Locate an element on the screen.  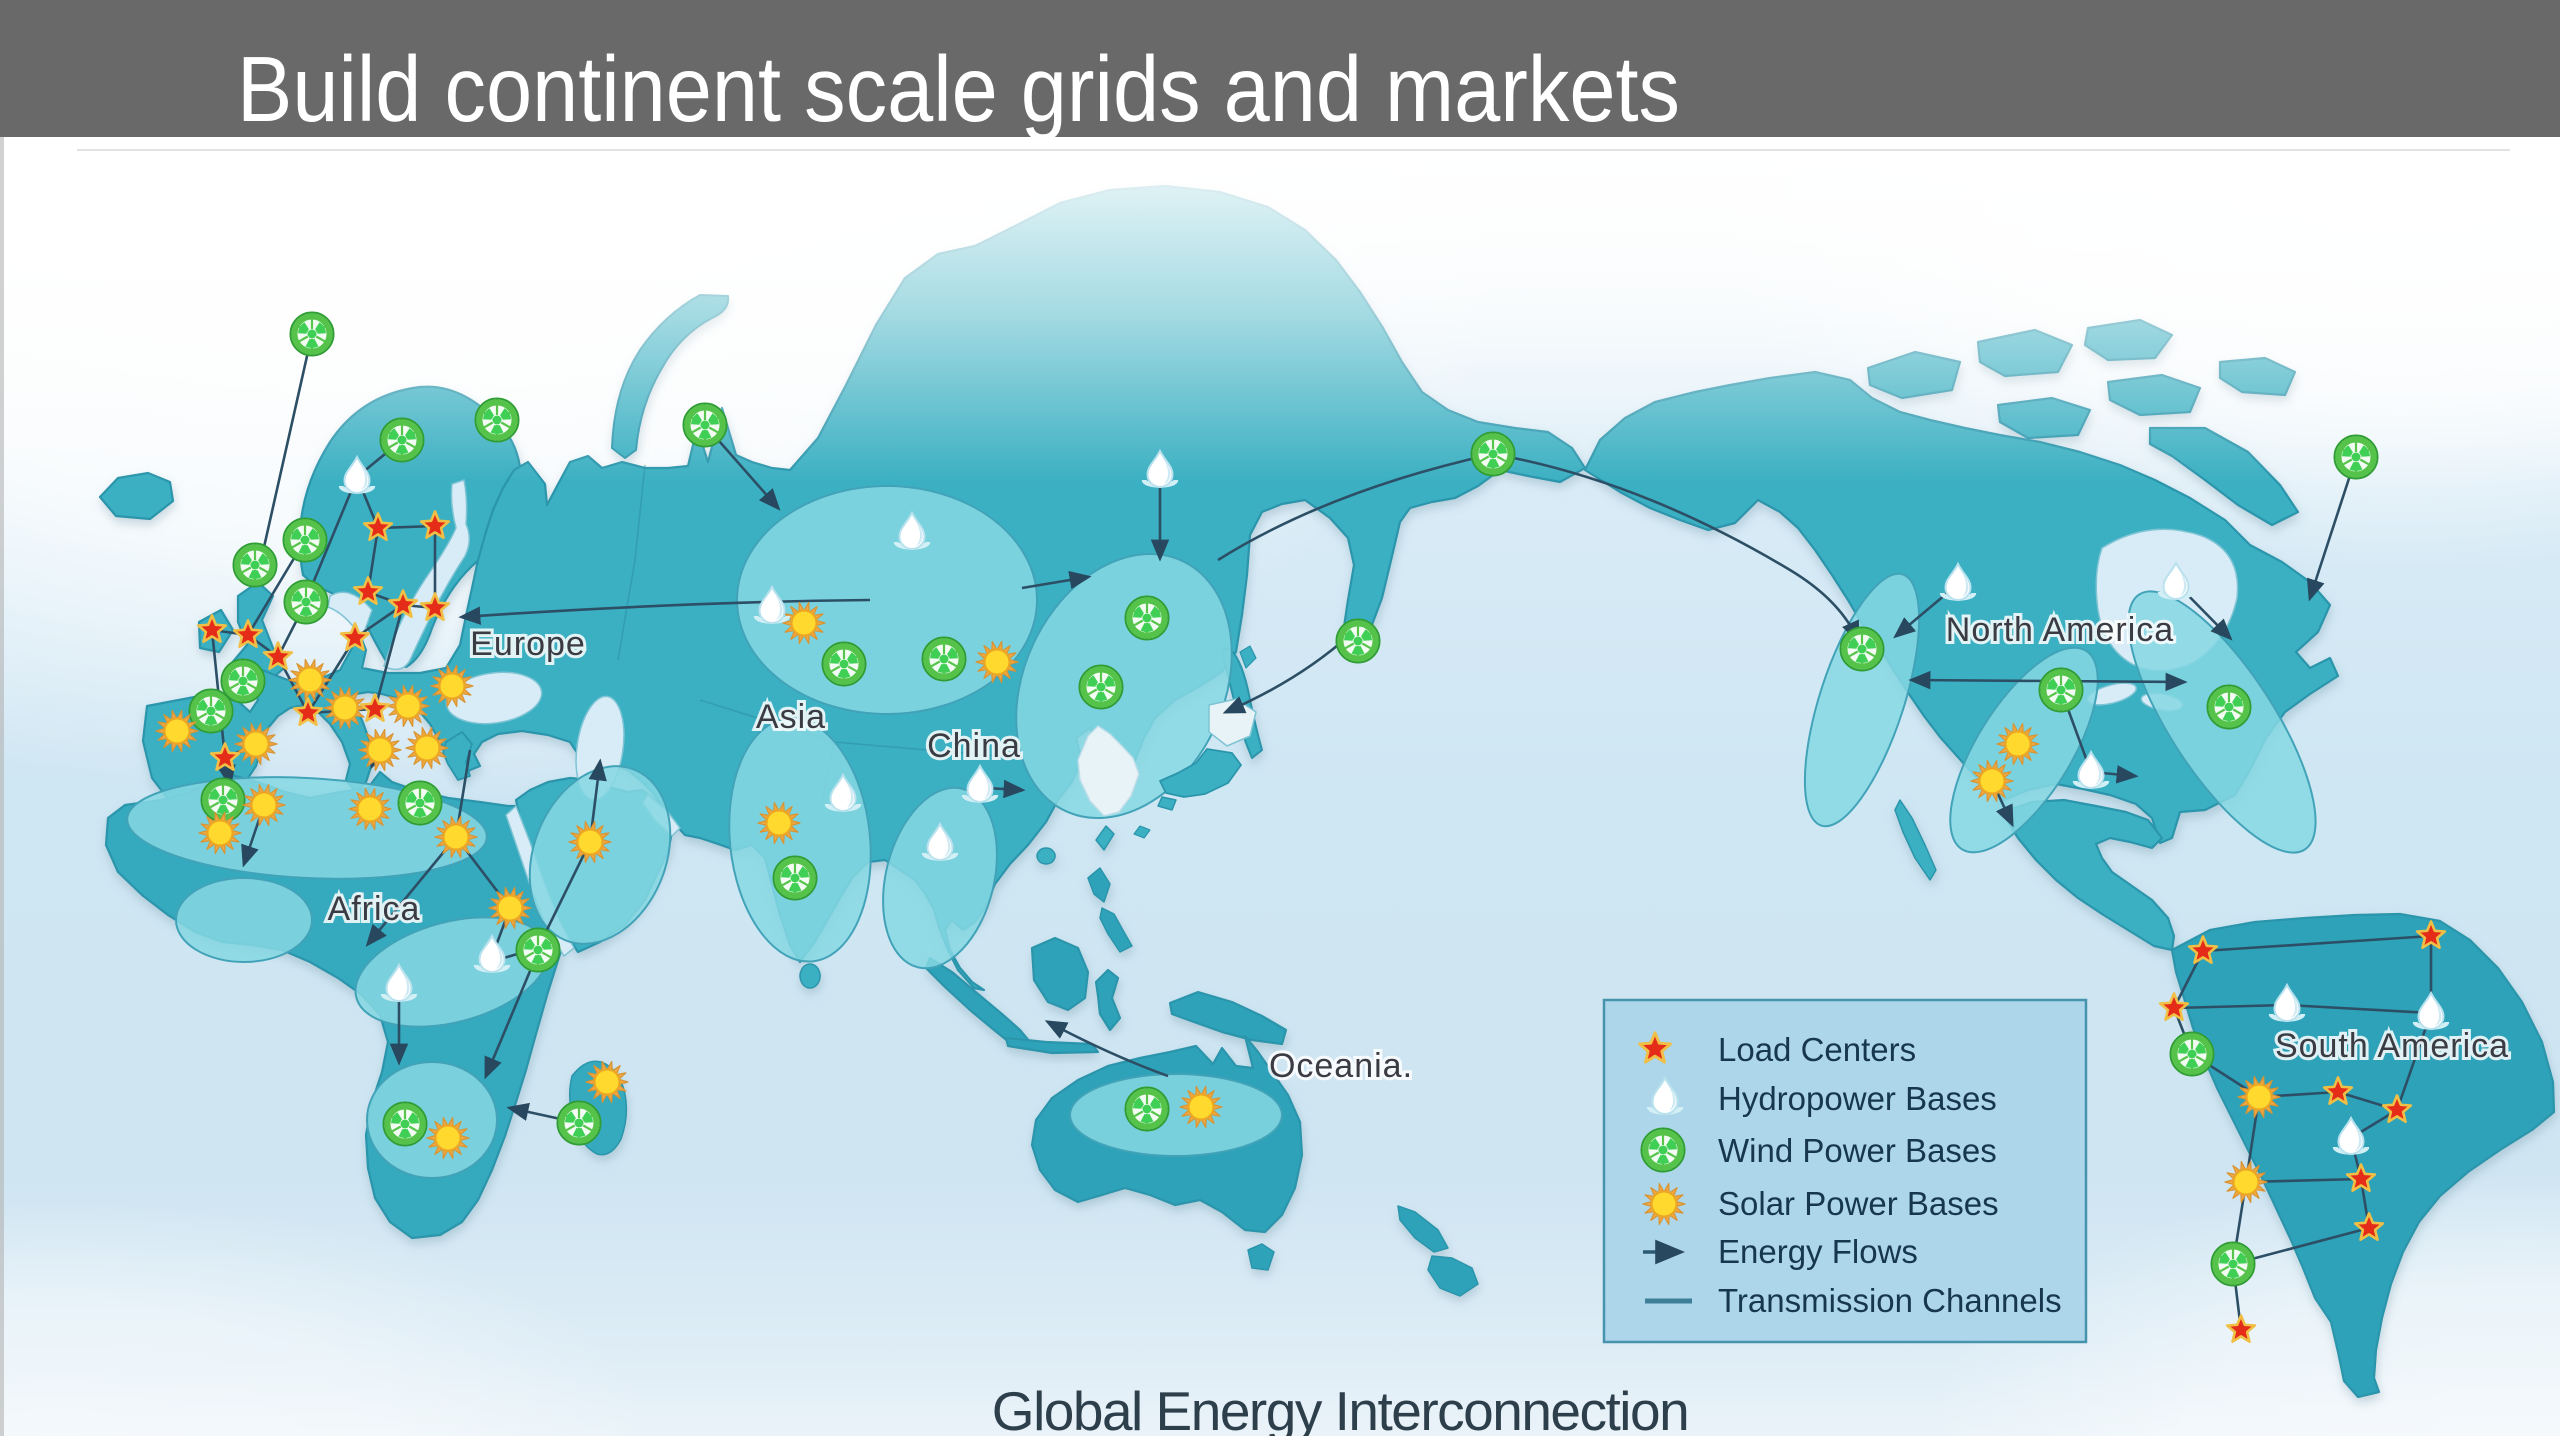
svg-text: North America is located at coordinates (2060, 630).